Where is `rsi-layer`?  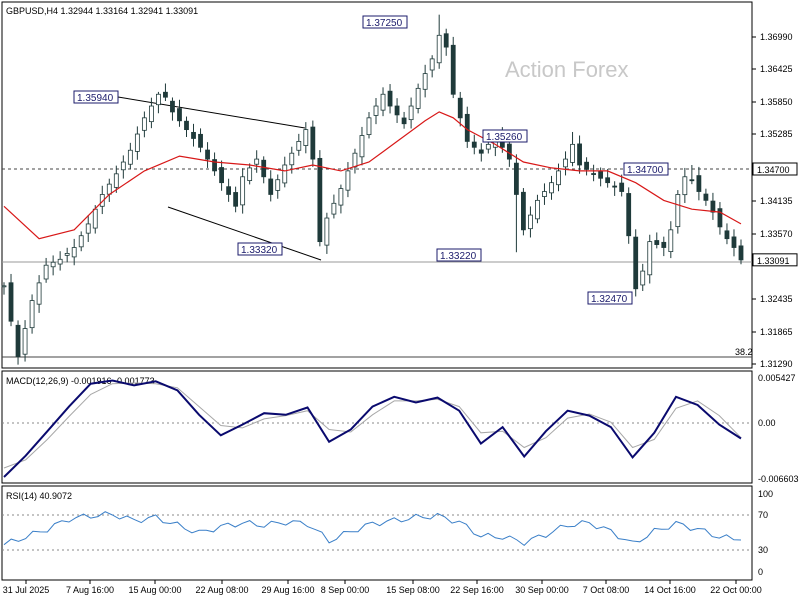
rsi-layer is located at coordinates (372, 529).